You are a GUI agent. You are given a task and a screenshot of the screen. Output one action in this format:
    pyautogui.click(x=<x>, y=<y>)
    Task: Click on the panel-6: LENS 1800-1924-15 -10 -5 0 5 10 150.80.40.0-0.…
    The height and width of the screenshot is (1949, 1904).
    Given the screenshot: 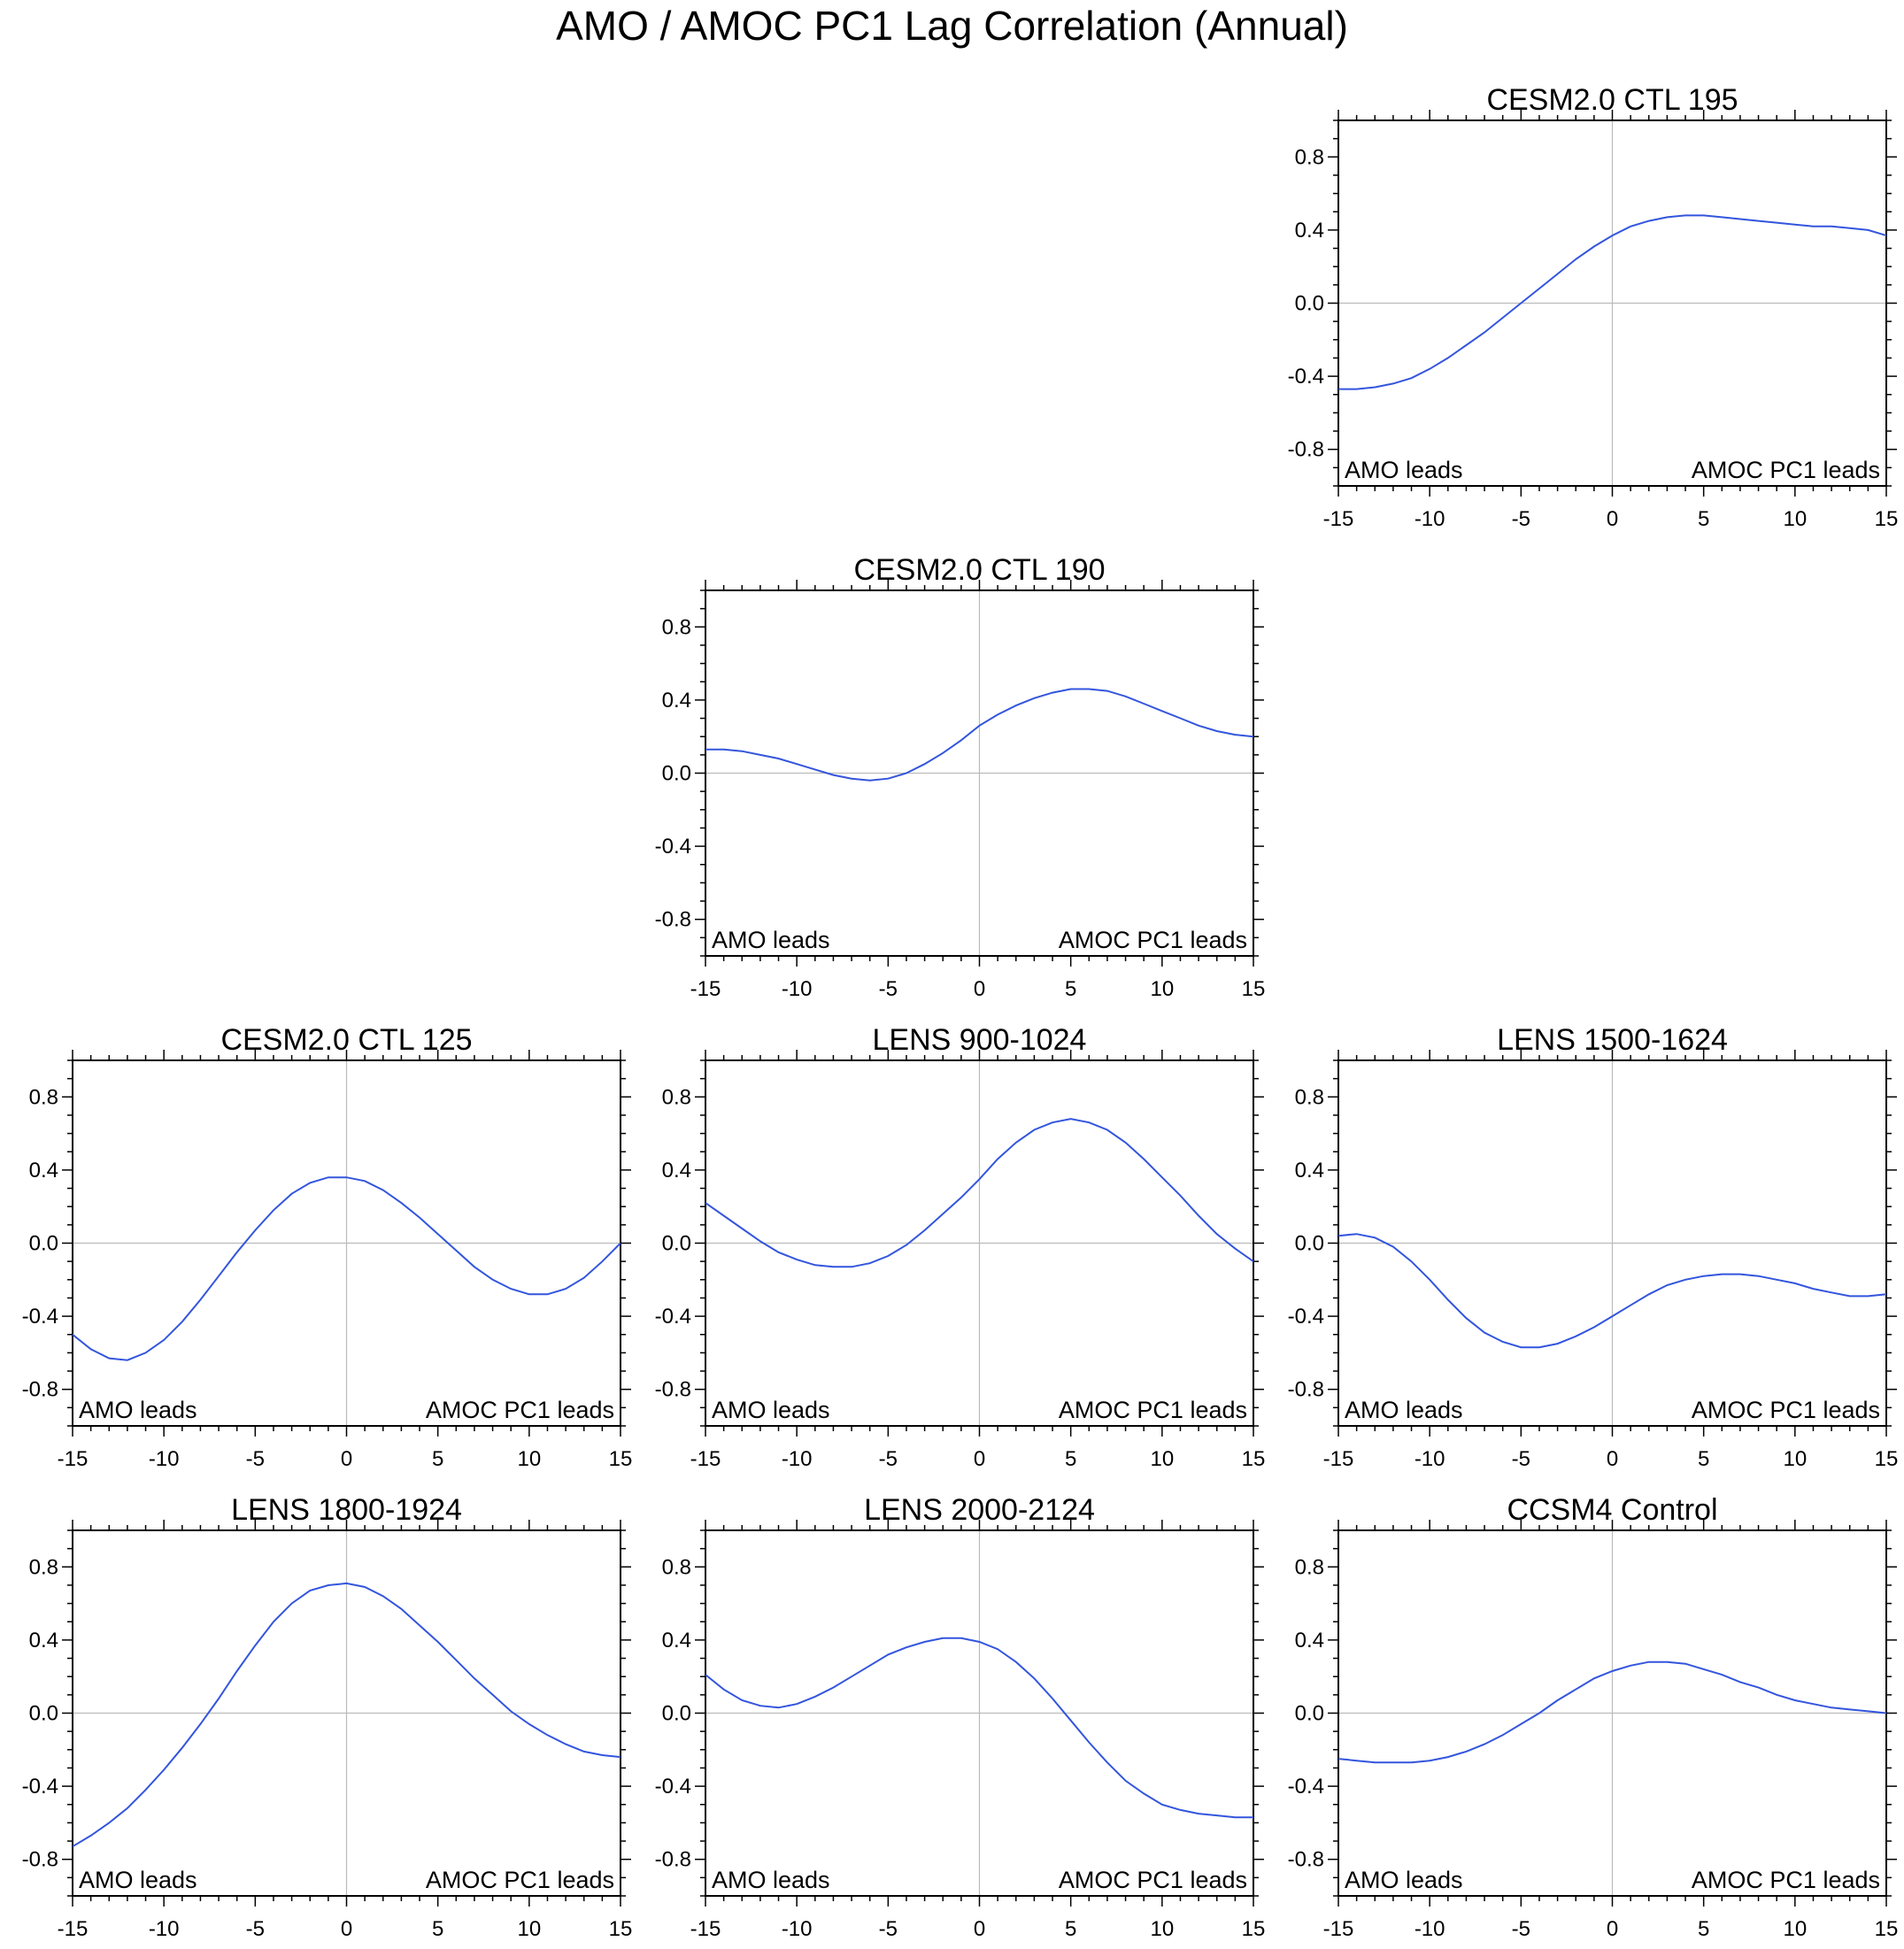 What is the action you would take?
    pyautogui.click(x=327, y=1717)
    